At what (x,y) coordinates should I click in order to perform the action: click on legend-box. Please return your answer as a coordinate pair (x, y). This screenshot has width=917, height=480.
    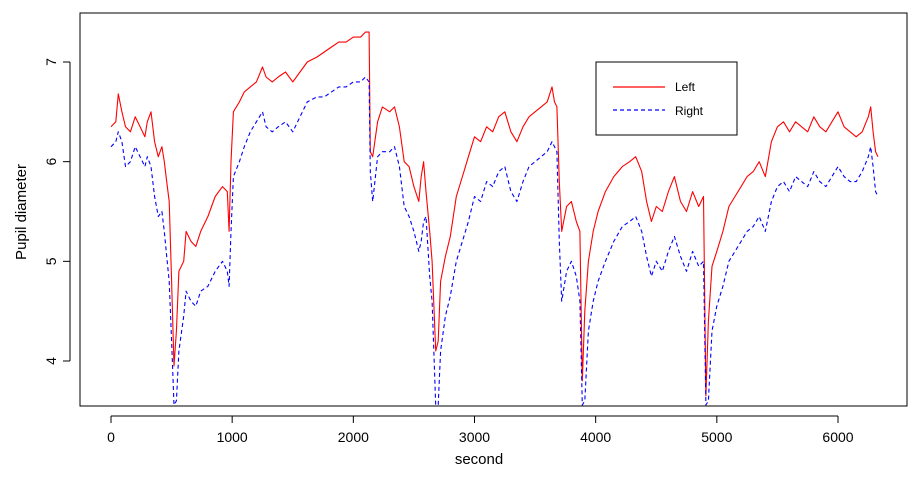
    Looking at the image, I should click on (666, 98).